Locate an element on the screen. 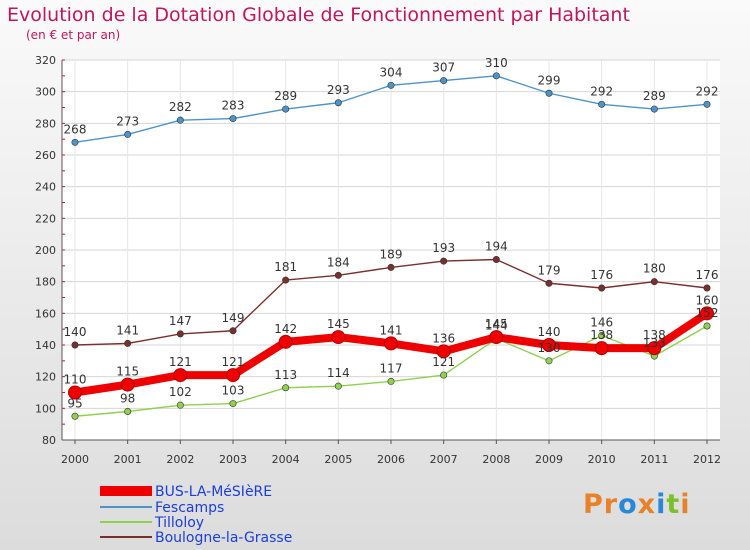  x-tick-label: 2011 is located at coordinates (654, 459).